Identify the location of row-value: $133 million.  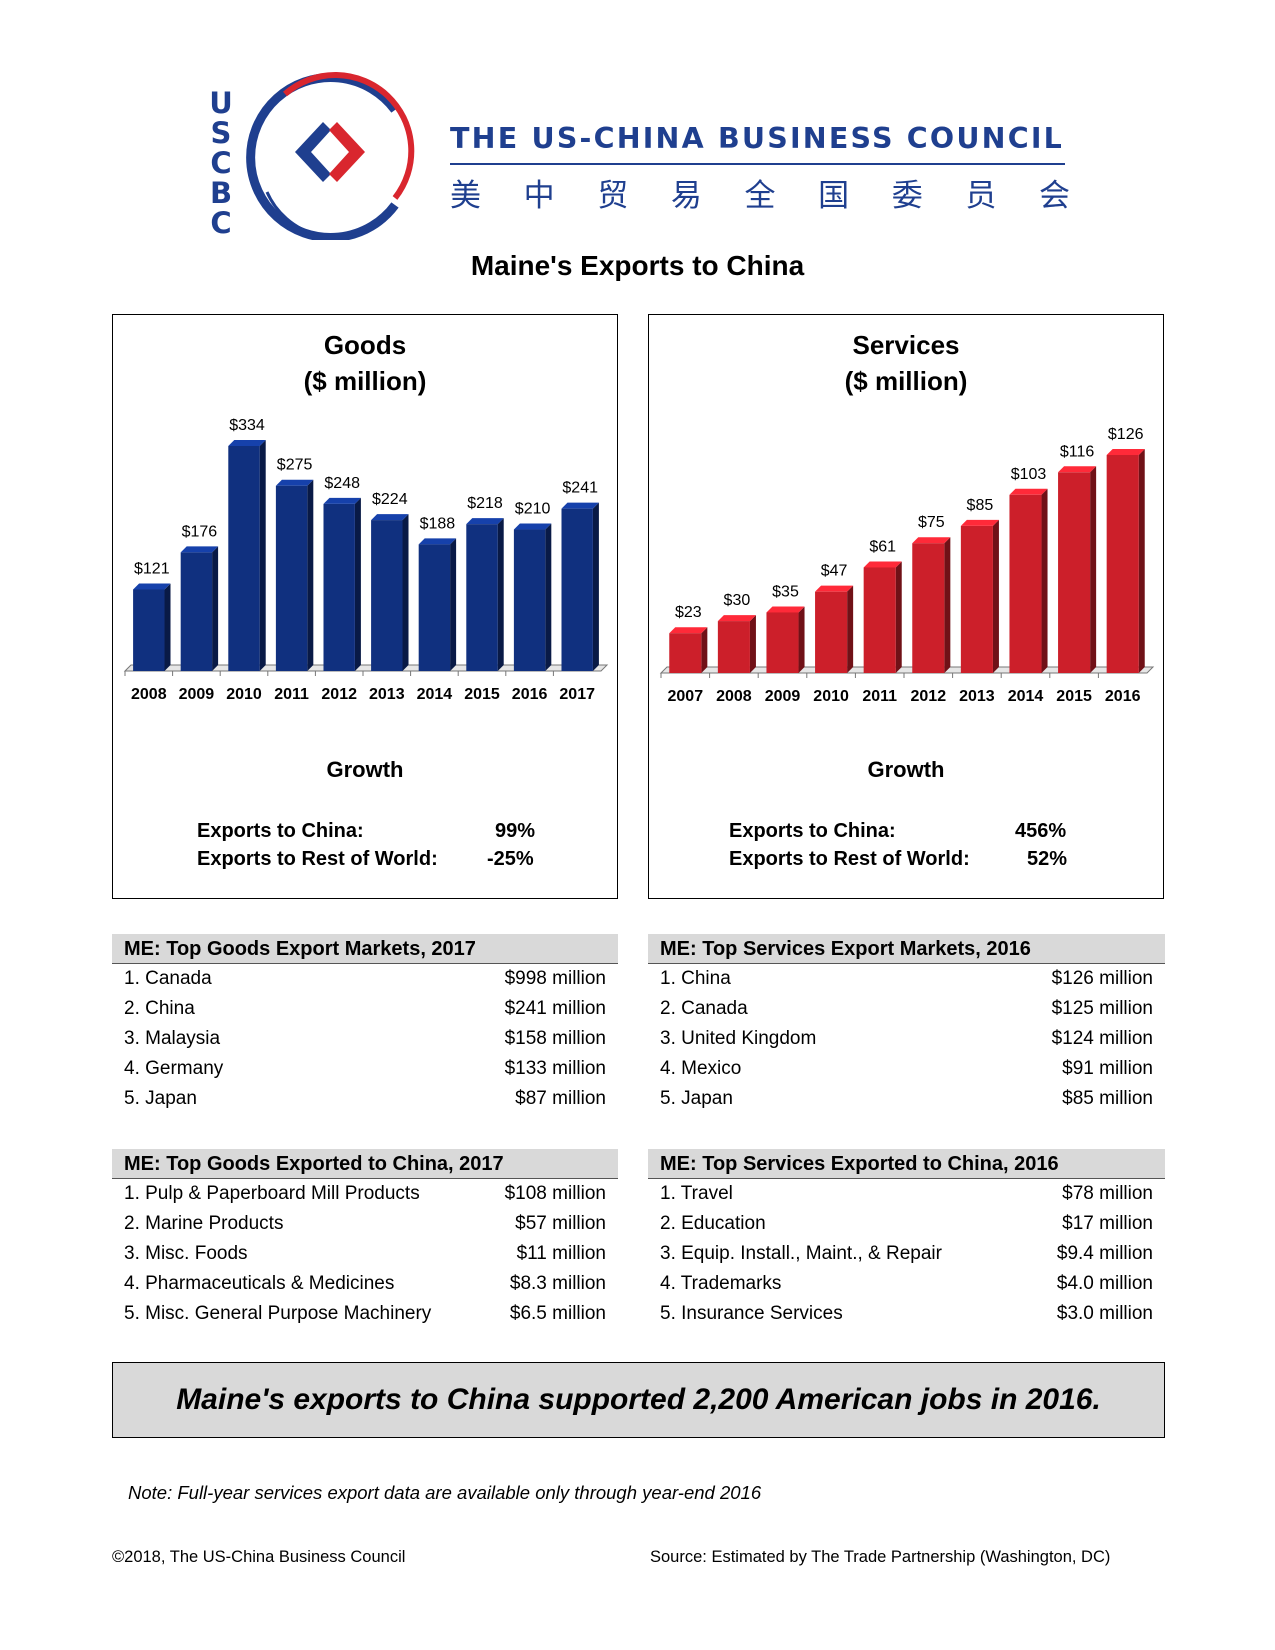
(555, 1068).